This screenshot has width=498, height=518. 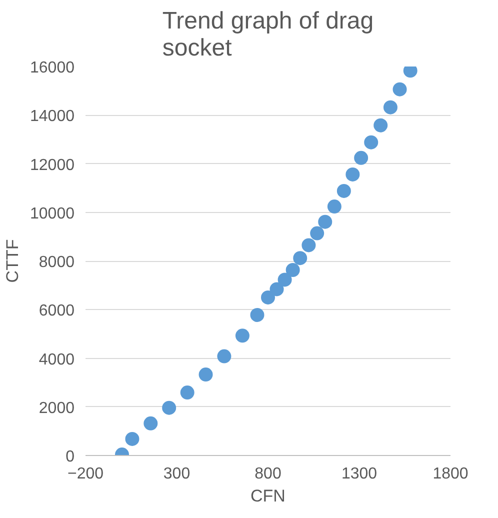 What do you see at coordinates (176, 474) in the screenshot?
I see `x-tick-label: 300` at bounding box center [176, 474].